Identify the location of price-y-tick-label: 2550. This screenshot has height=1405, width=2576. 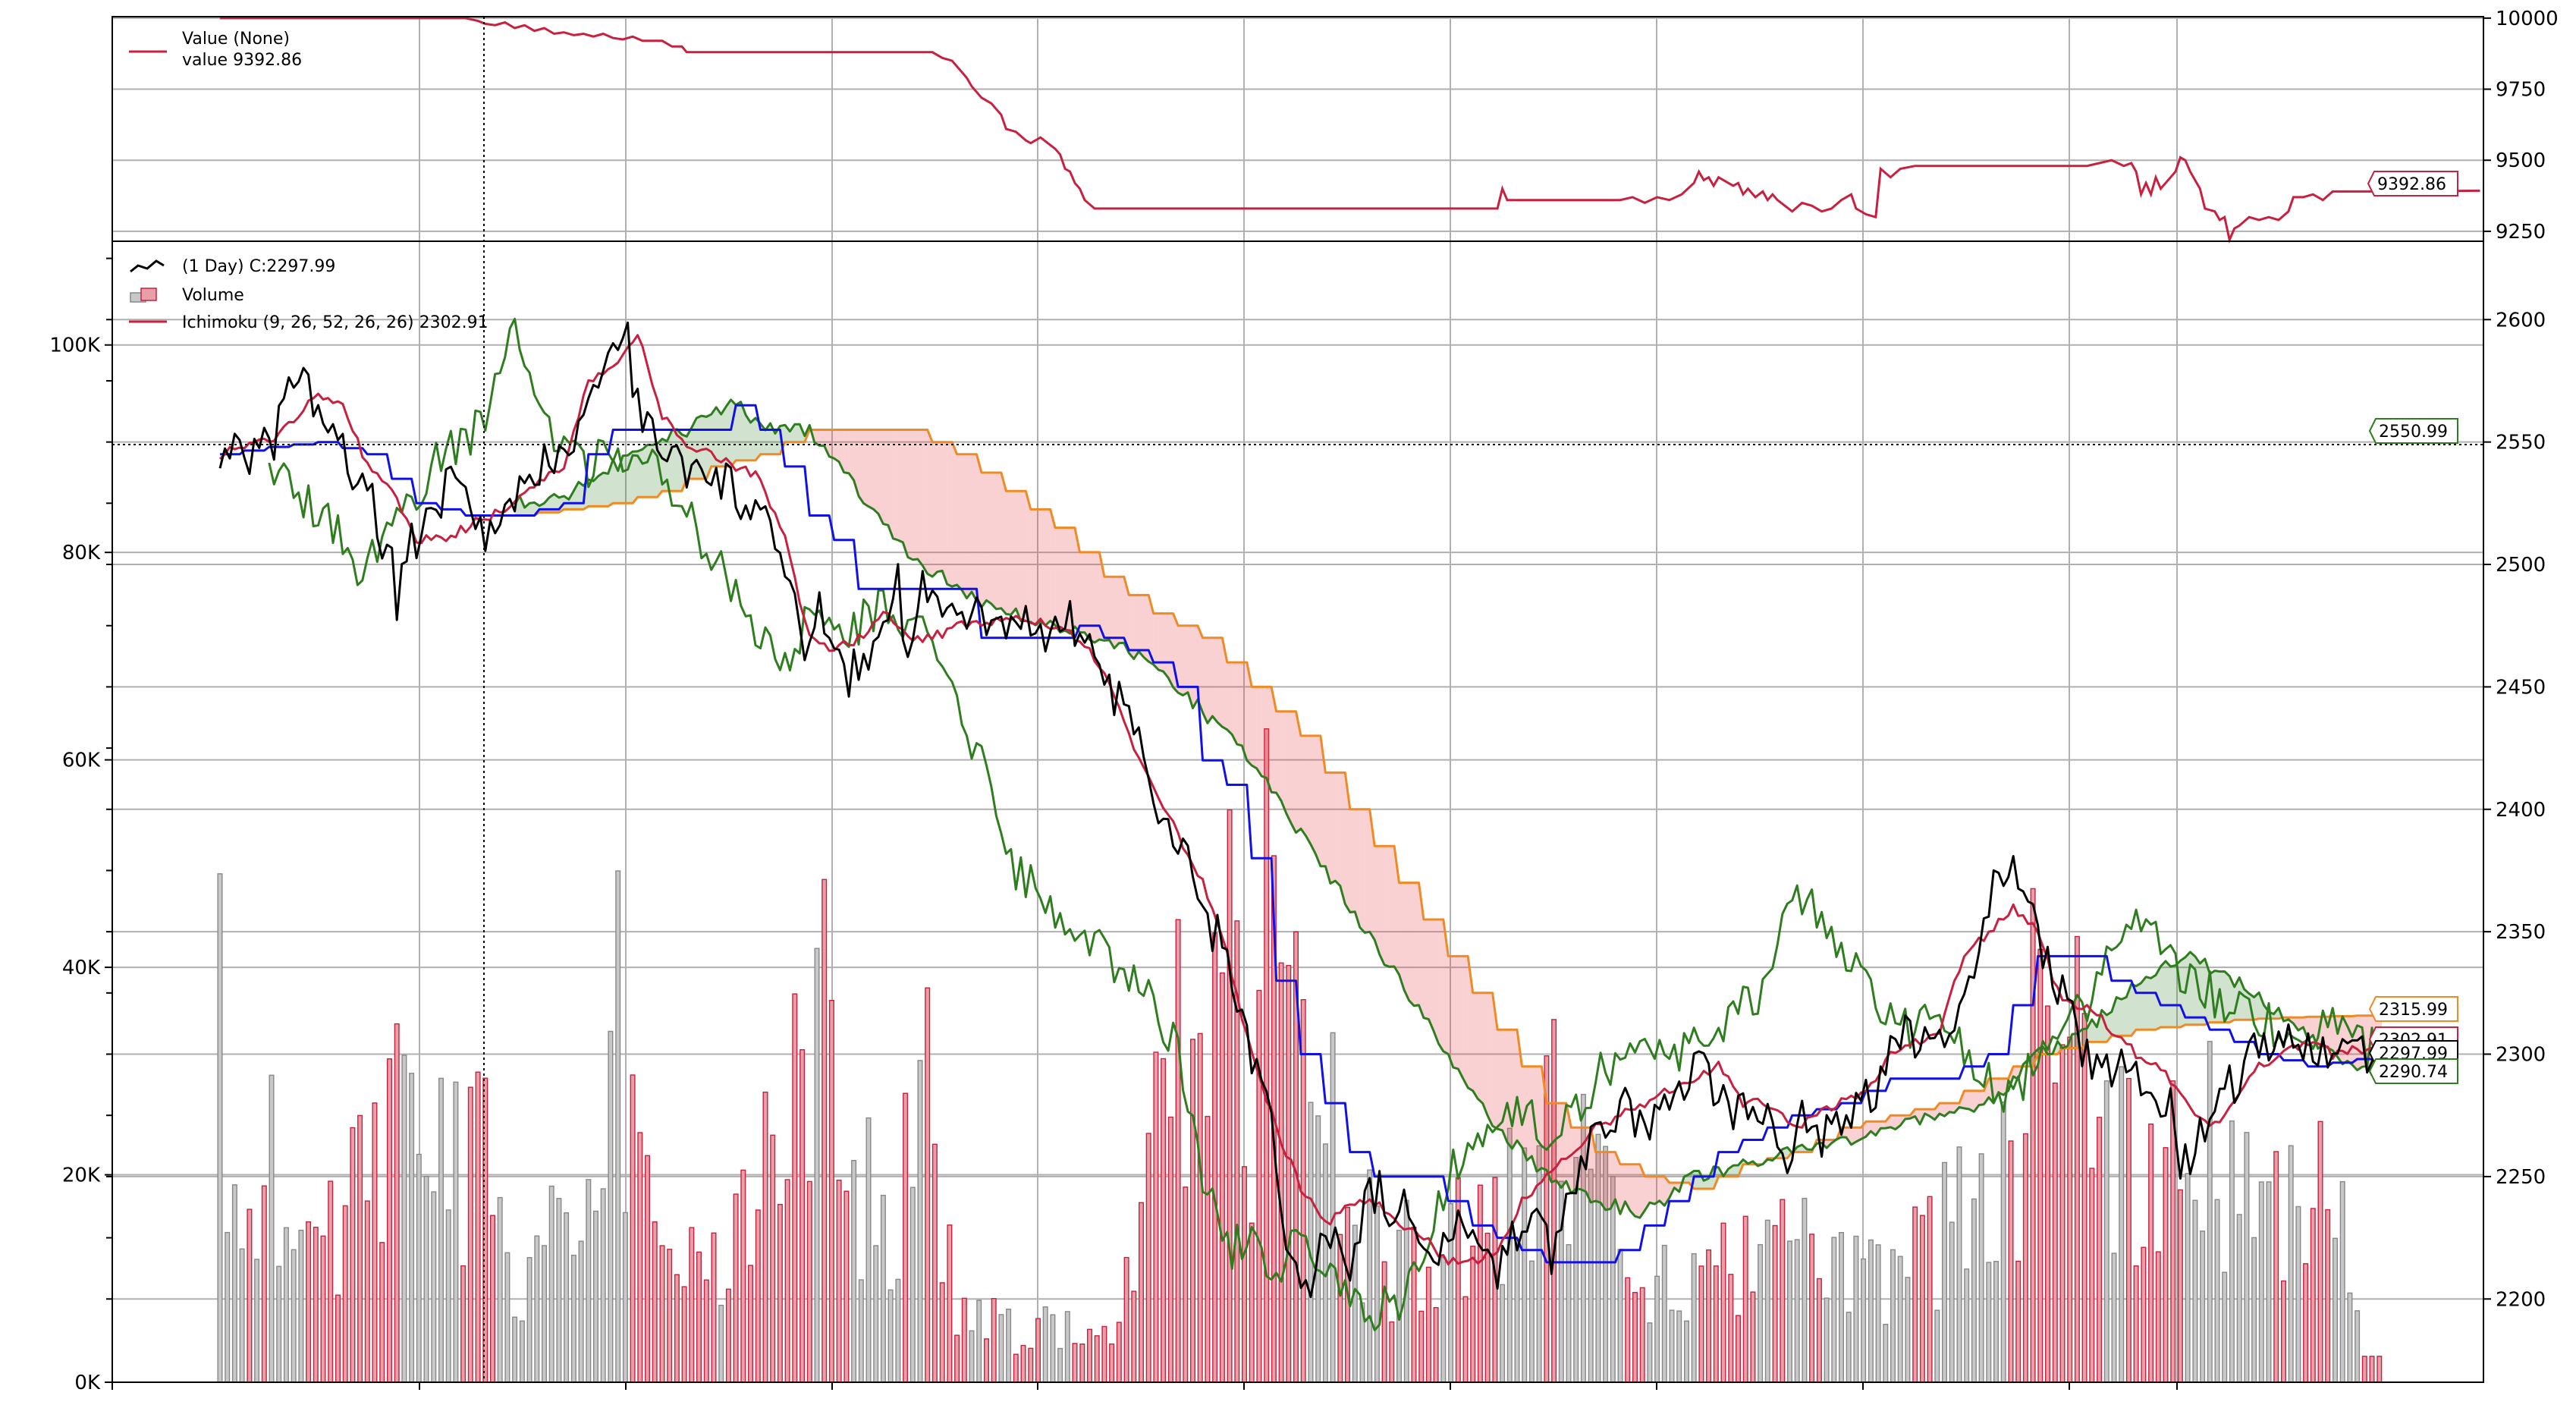
(2521, 443).